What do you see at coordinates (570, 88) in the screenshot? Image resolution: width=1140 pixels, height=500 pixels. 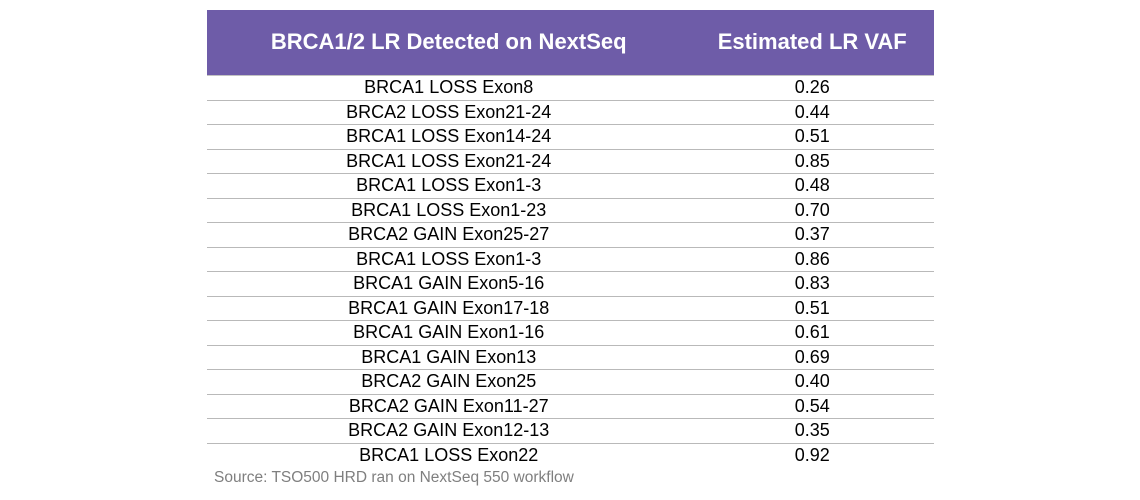 I see `table-row: BRCA1 LOSS Exon8 0.26` at bounding box center [570, 88].